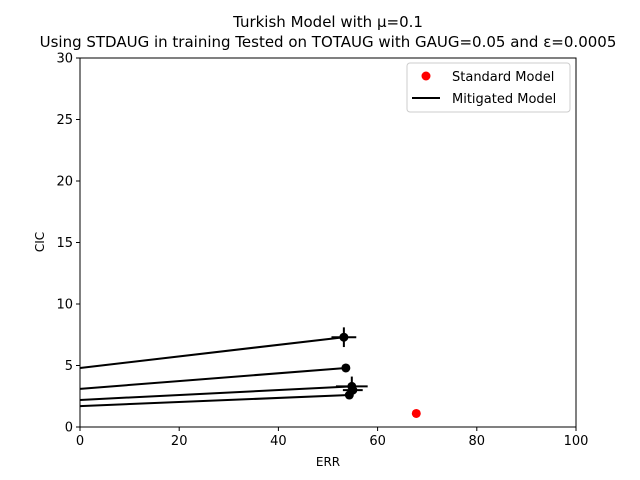  What do you see at coordinates (80, 441) in the screenshot?
I see `x-tick-label: 0` at bounding box center [80, 441].